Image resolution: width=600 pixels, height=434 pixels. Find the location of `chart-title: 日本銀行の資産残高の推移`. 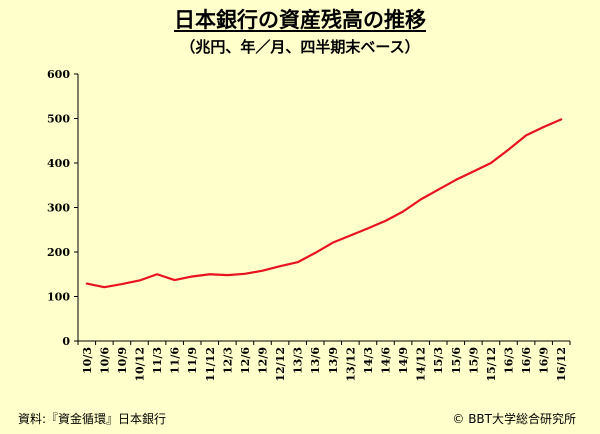

chart-title: 日本銀行の資産残高の推移 is located at coordinates (300, 19).